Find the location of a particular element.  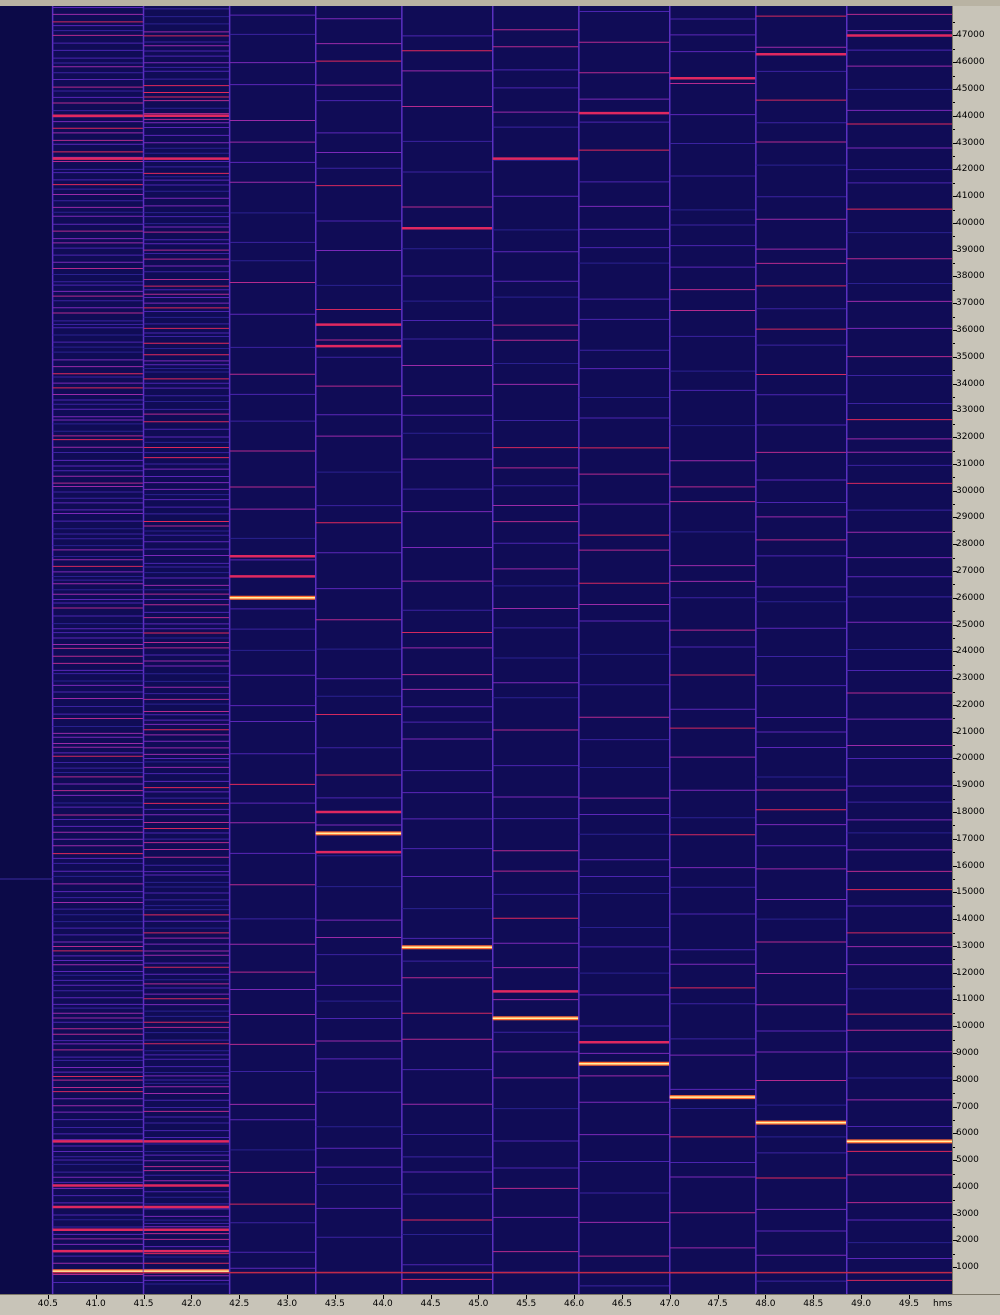

y-tick-label: 10000 is located at coordinates (970, 1026).